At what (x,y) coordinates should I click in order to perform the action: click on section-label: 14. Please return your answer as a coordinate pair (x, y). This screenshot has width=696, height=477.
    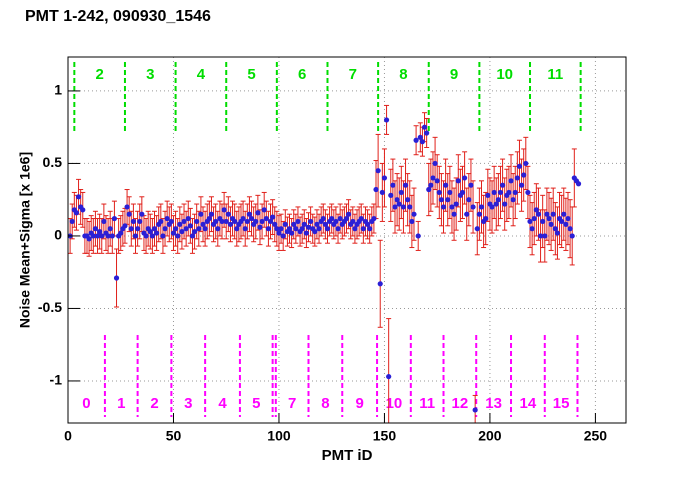
    Looking at the image, I should click on (528, 403).